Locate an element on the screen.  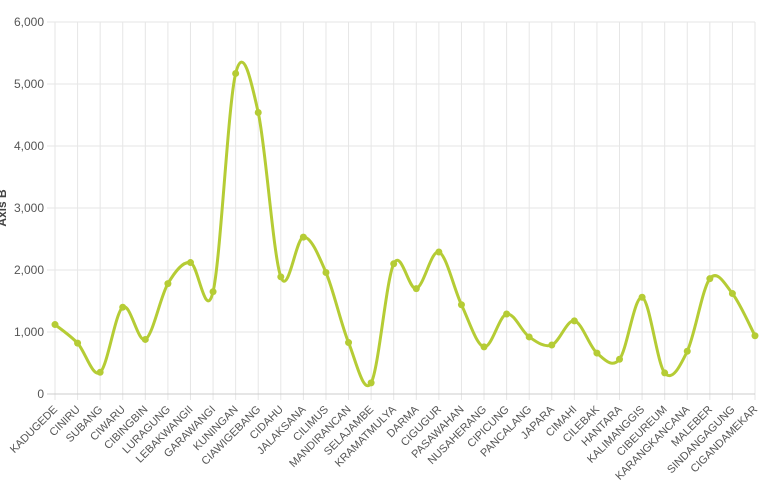
y-axis-label: Axis B is located at coordinates (4, 208).